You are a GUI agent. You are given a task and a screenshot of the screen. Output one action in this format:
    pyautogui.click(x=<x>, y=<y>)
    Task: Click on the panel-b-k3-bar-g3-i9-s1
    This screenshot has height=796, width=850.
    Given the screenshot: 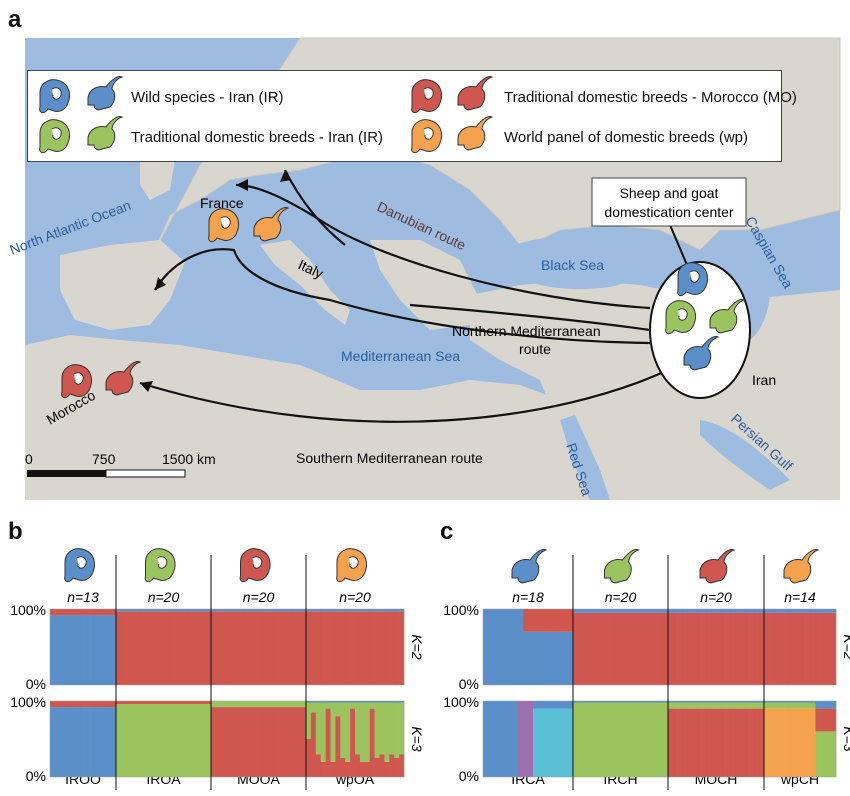 What is the action you would take?
    pyautogui.click(x=353, y=705)
    